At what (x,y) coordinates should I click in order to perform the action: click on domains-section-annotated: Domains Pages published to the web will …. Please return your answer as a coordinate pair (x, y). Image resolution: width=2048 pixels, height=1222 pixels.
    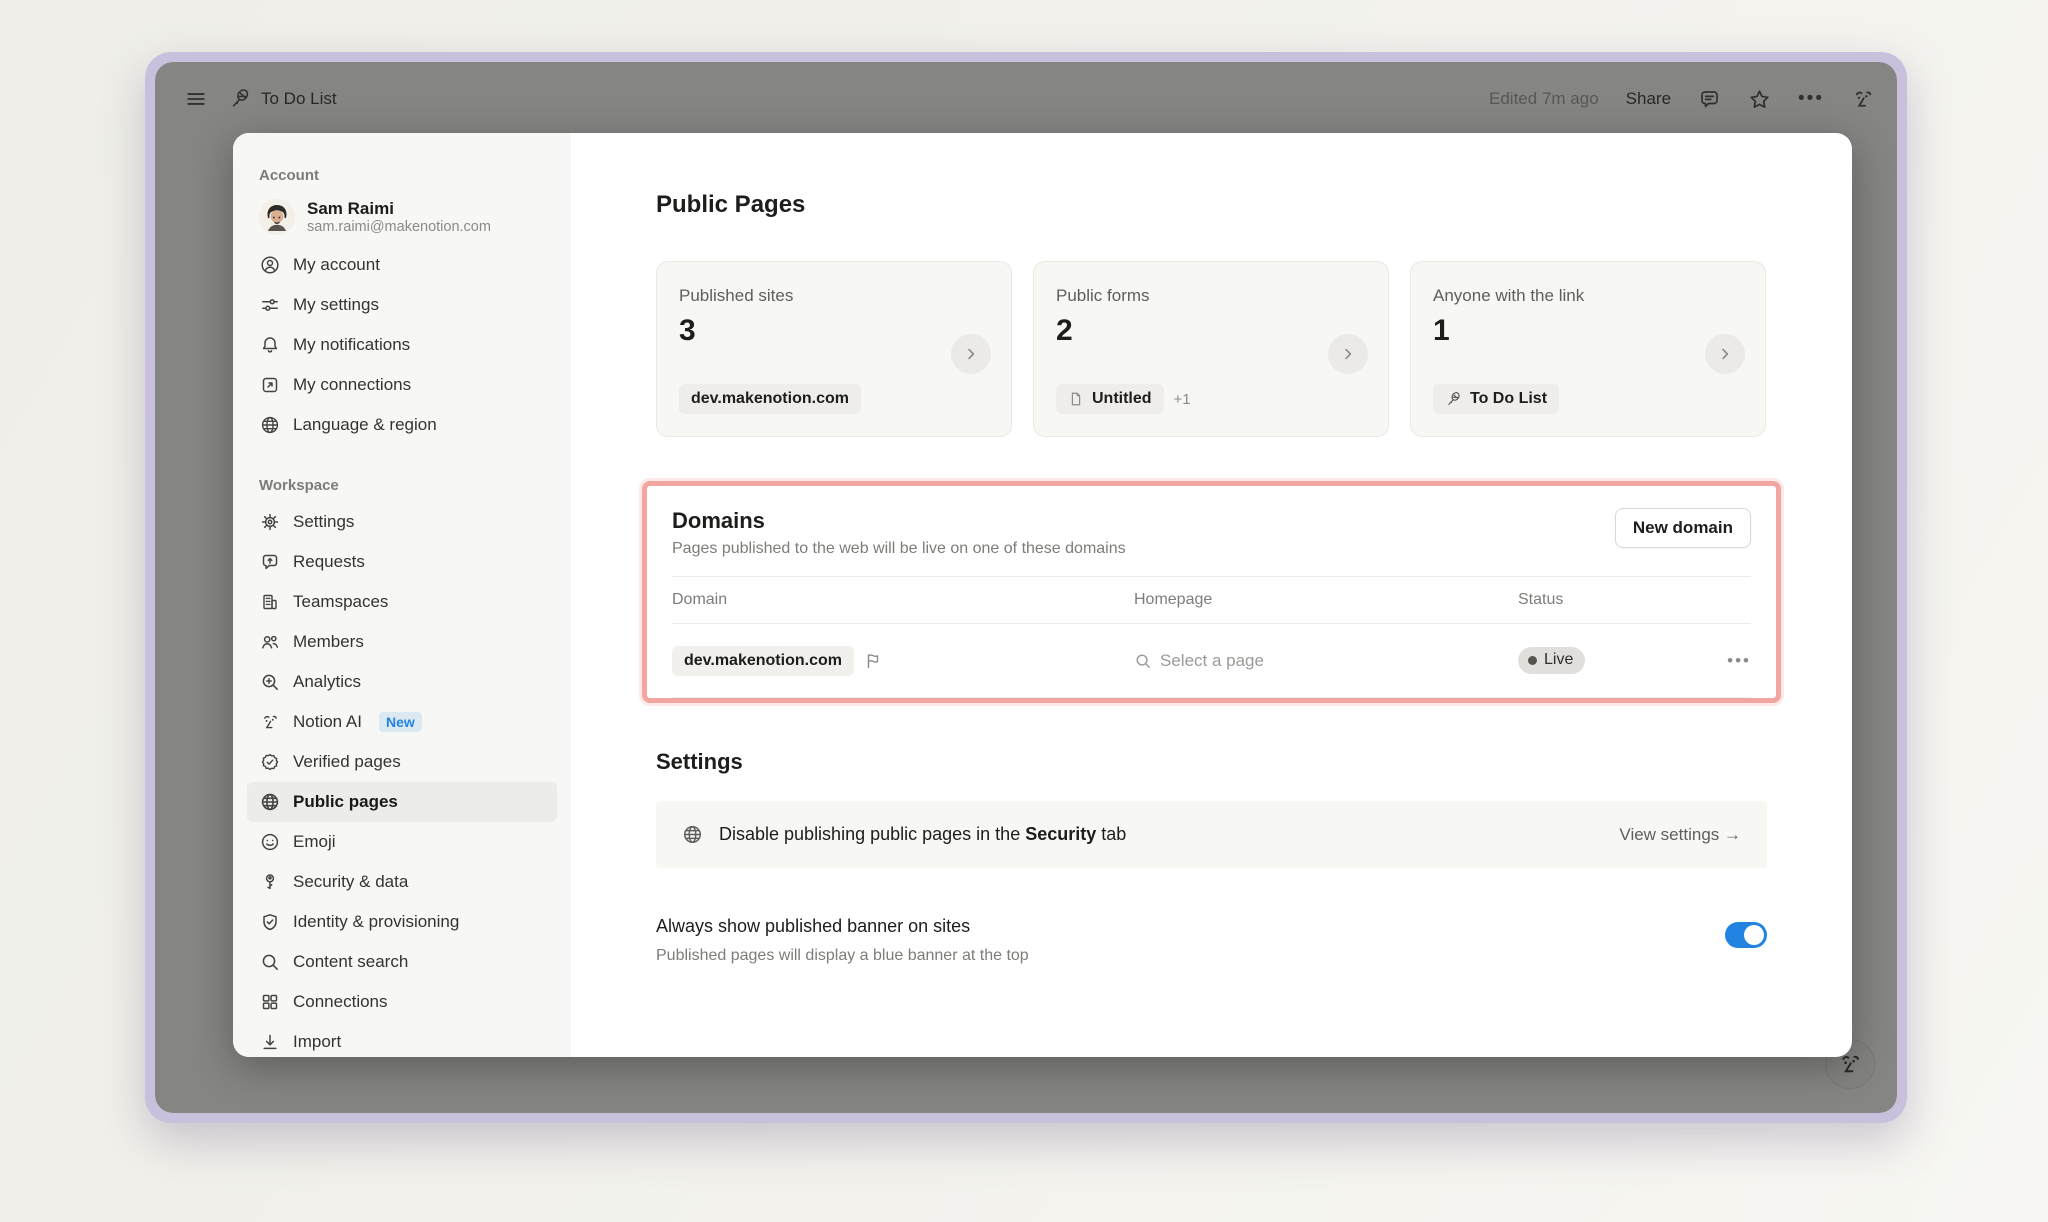
    Looking at the image, I should click on (1211, 592).